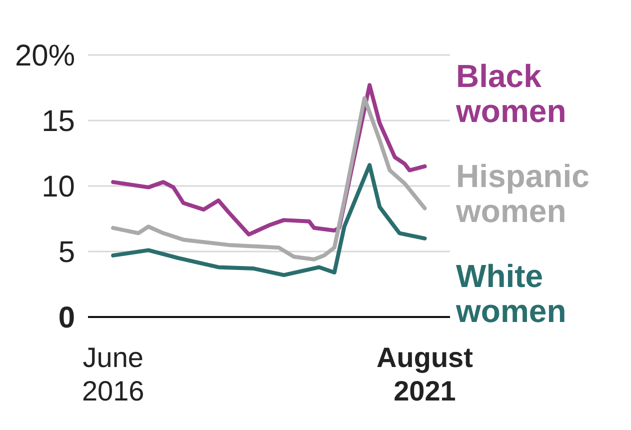  I want to click on y-tick-label: 20%, so click(44, 56).